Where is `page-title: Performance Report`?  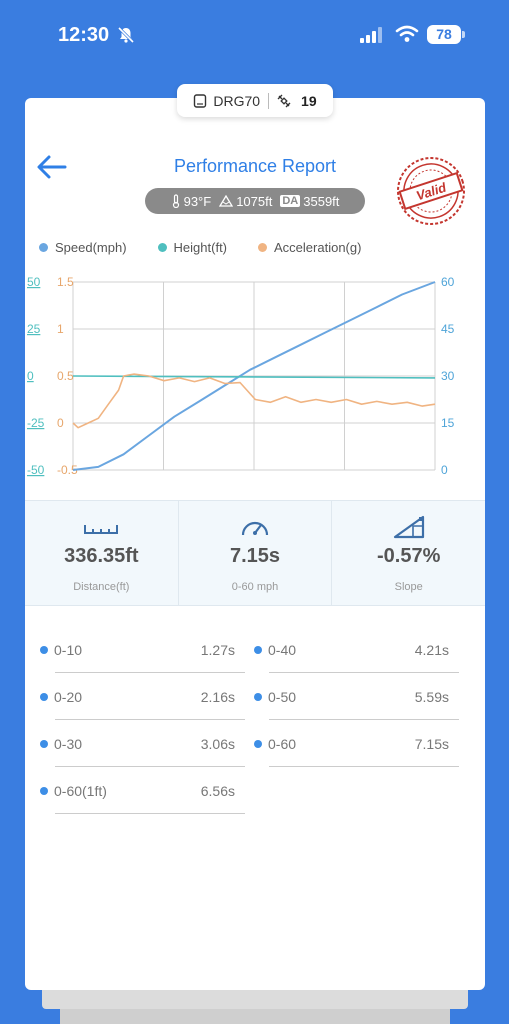 page-title: Performance Report is located at coordinates (255, 166).